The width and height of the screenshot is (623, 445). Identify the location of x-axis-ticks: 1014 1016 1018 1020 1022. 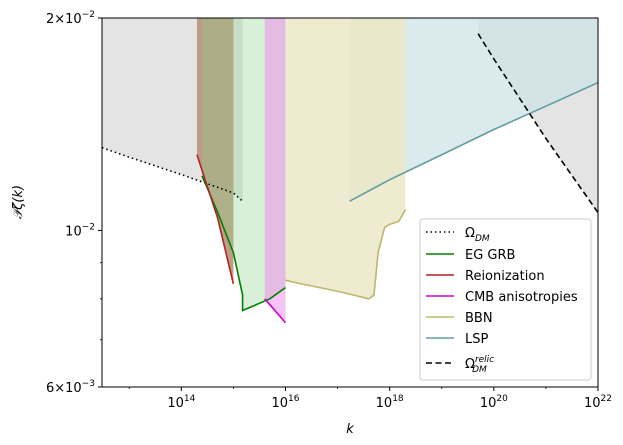
(370, 399).